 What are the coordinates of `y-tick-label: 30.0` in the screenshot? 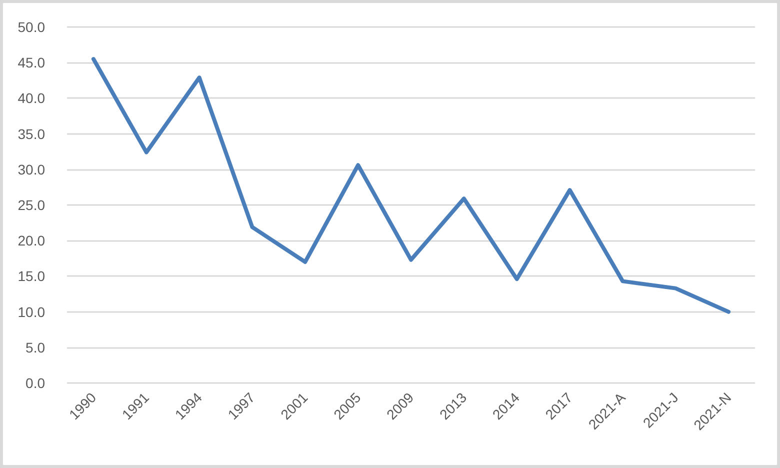 It's located at (32, 169).